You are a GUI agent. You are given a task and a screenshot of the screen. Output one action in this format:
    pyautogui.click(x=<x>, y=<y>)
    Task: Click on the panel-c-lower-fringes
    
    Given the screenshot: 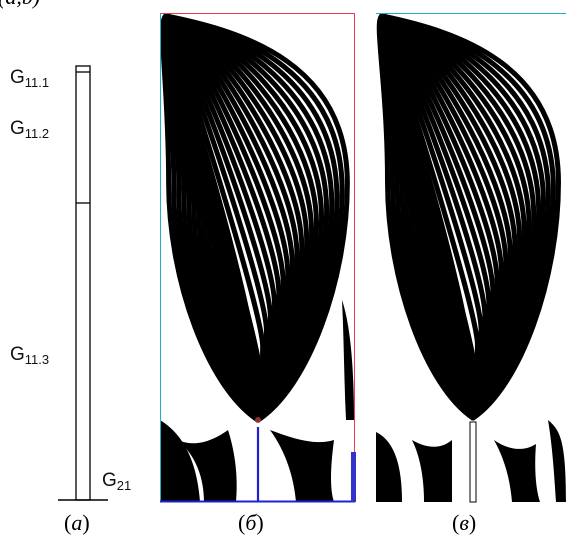 What is the action you would take?
    pyautogui.click(x=471, y=461)
    